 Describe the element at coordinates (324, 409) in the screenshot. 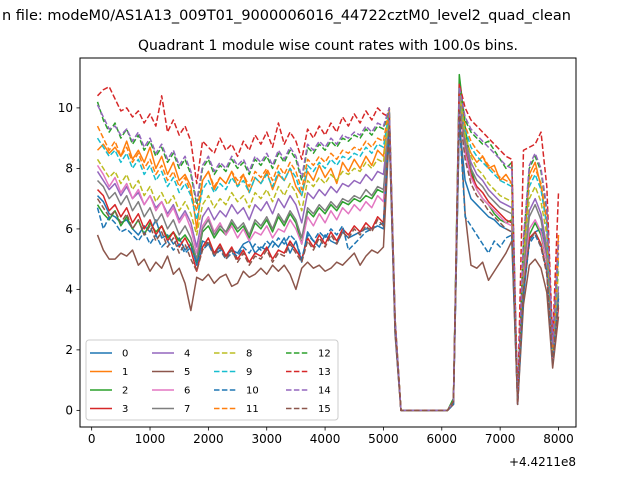

I see `legend-label-15: 15` at that location.